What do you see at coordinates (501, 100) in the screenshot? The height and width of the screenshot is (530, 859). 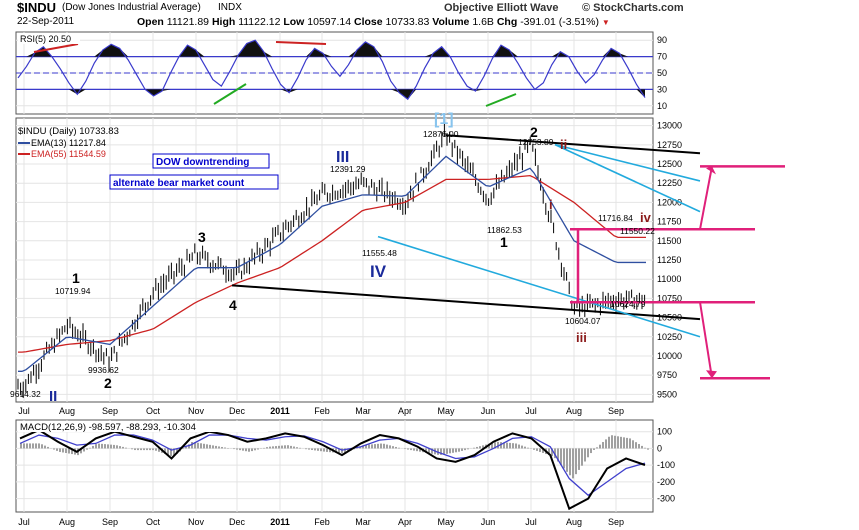 I see `rsi-support-line` at bounding box center [501, 100].